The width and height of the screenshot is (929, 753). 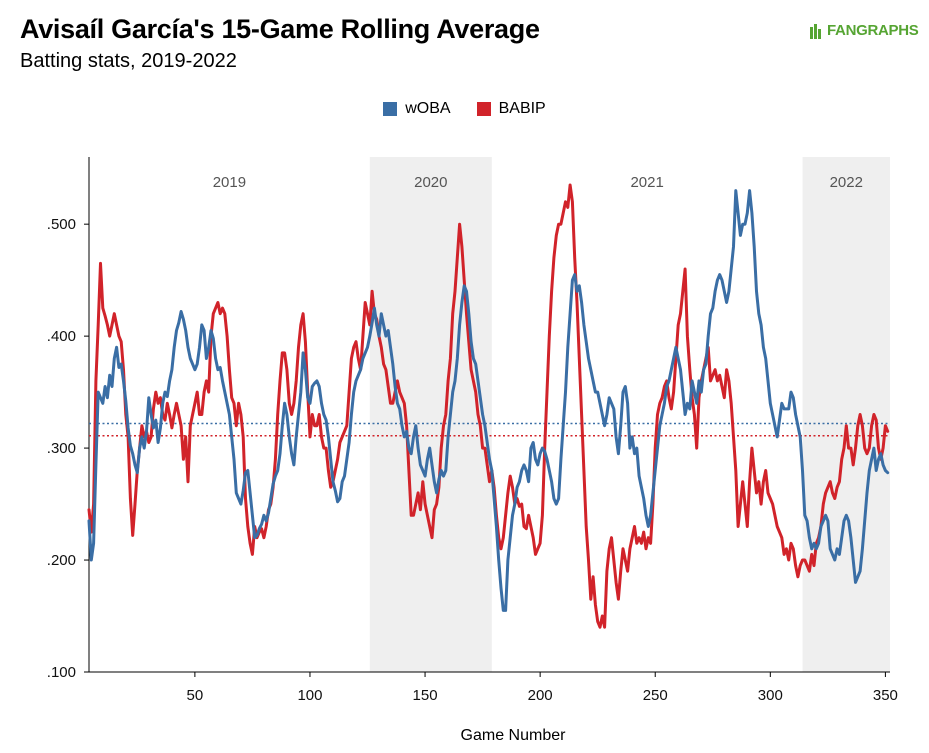 I want to click on season-label-2022: 2022, so click(x=846, y=182).